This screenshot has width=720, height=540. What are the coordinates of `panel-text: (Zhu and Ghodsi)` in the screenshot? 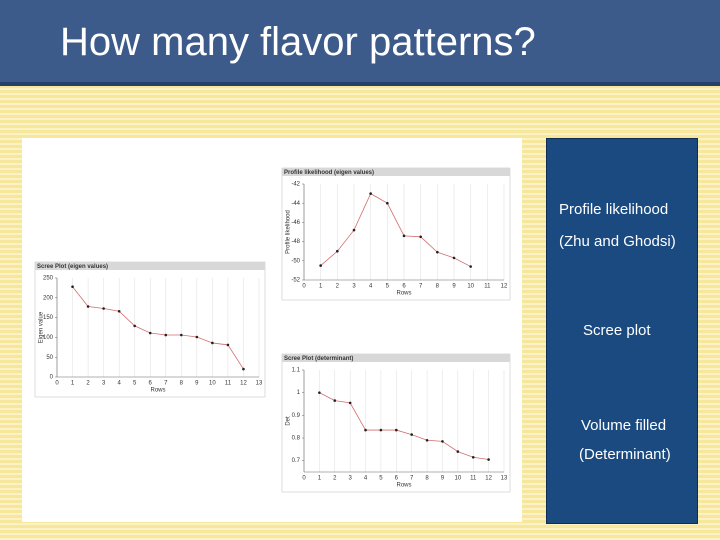 It's located at (617, 241).